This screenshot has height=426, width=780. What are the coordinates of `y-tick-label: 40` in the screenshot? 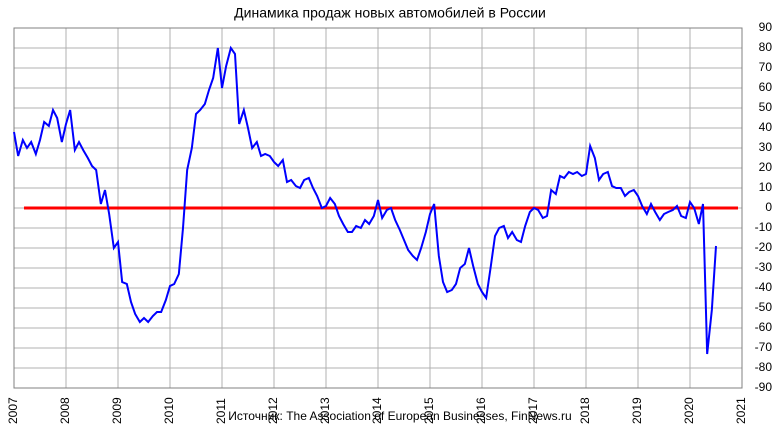 It's located at (766, 127).